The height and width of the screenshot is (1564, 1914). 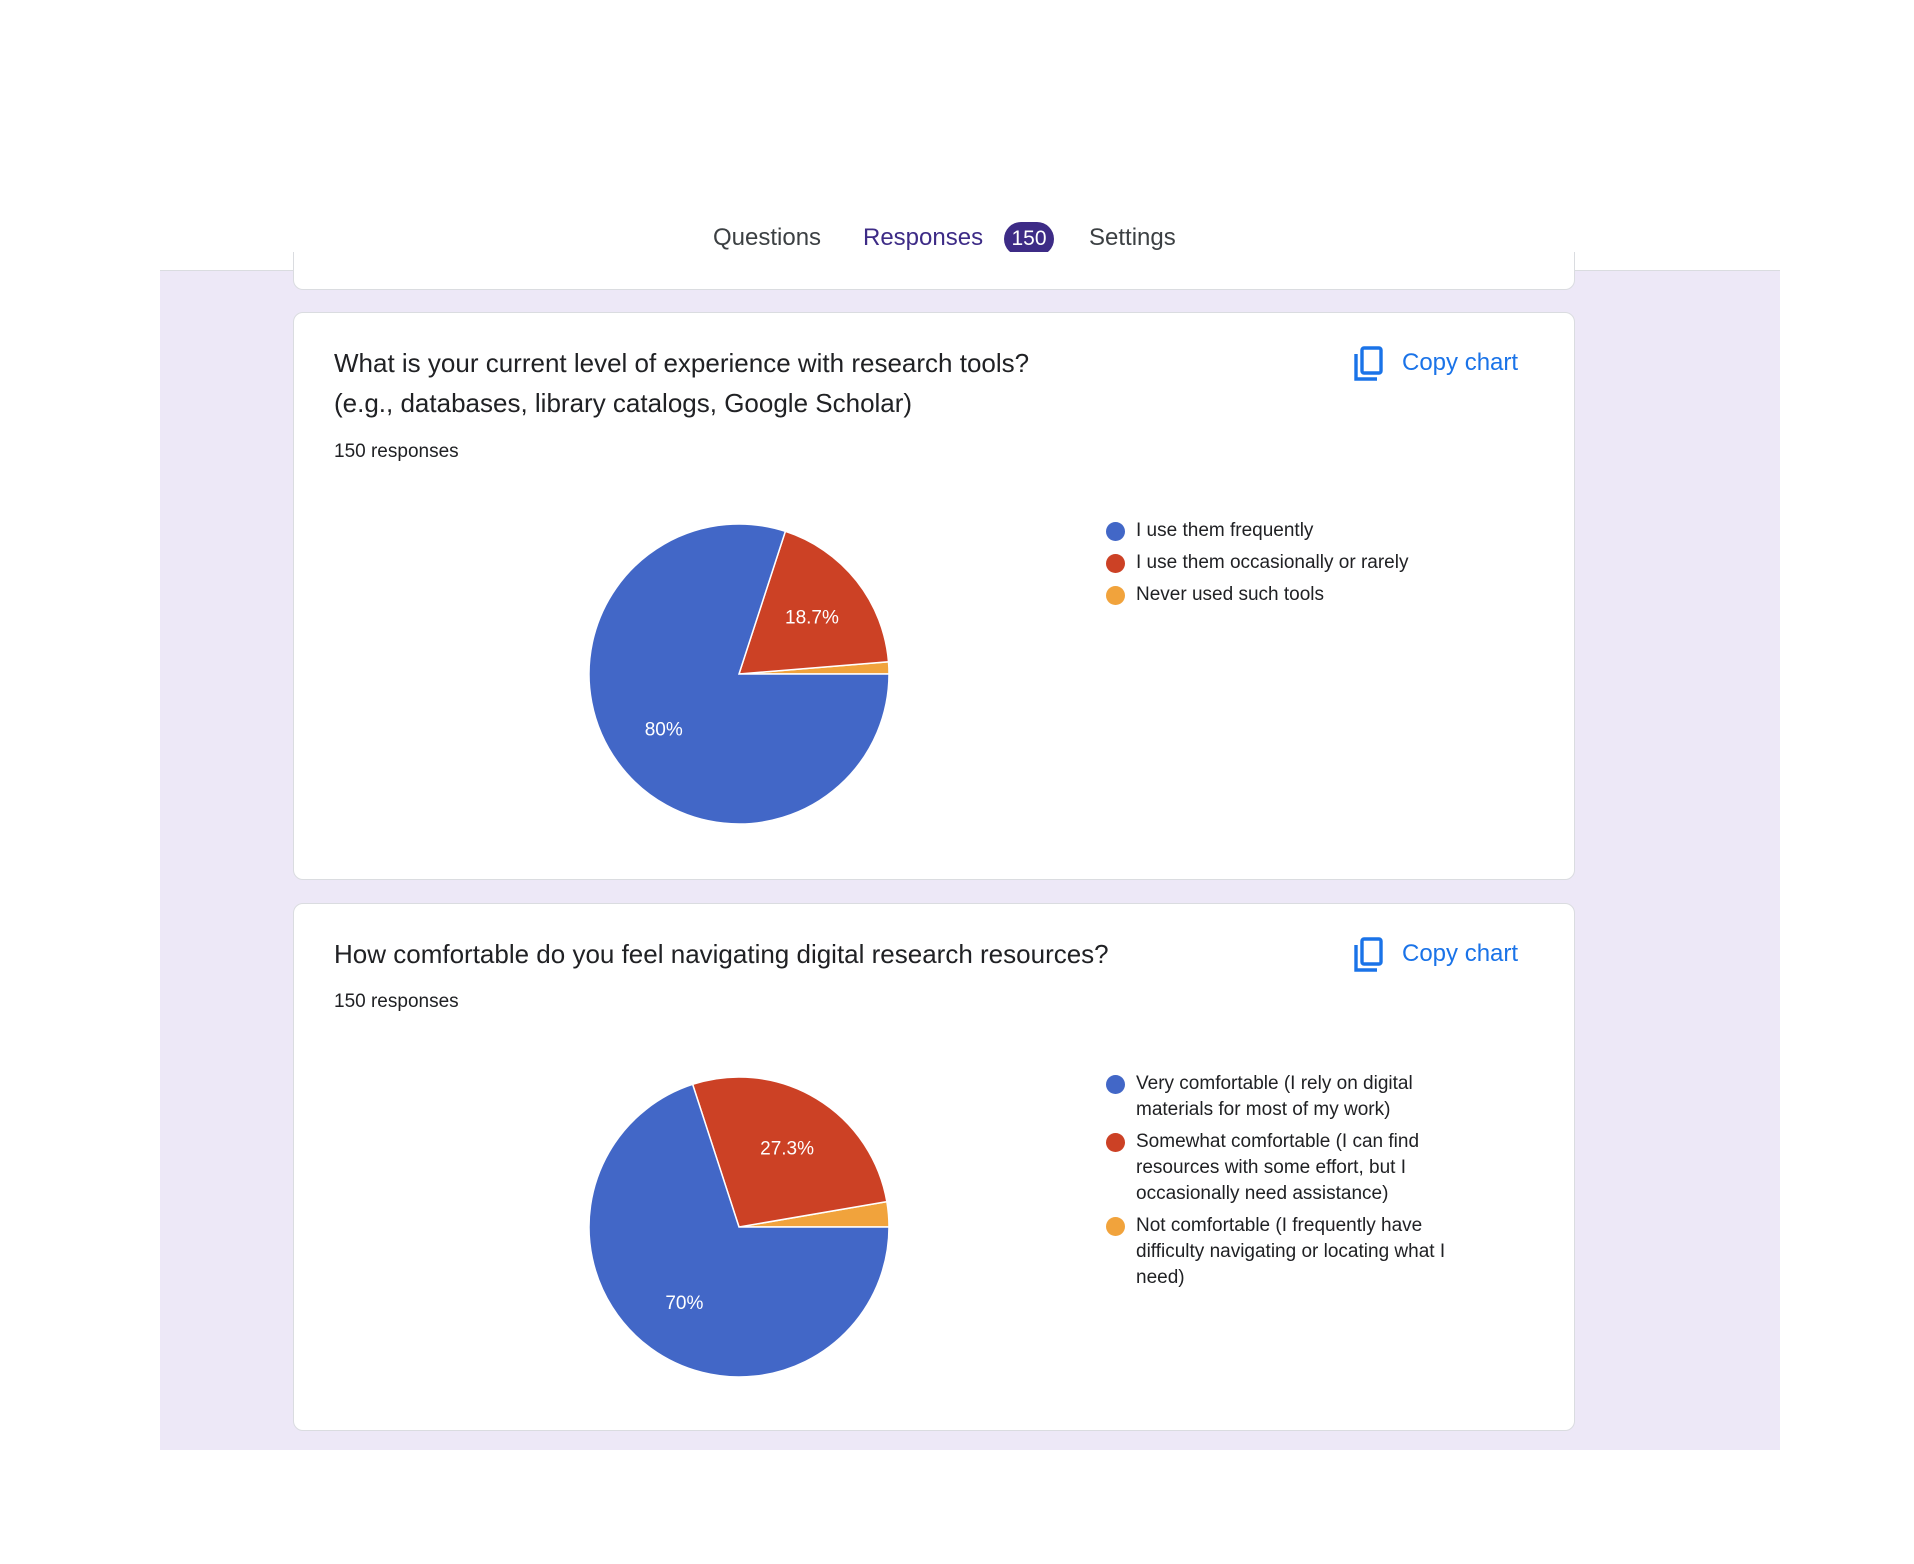 What do you see at coordinates (1132, 237) in the screenshot?
I see `tab-settings: Settings` at bounding box center [1132, 237].